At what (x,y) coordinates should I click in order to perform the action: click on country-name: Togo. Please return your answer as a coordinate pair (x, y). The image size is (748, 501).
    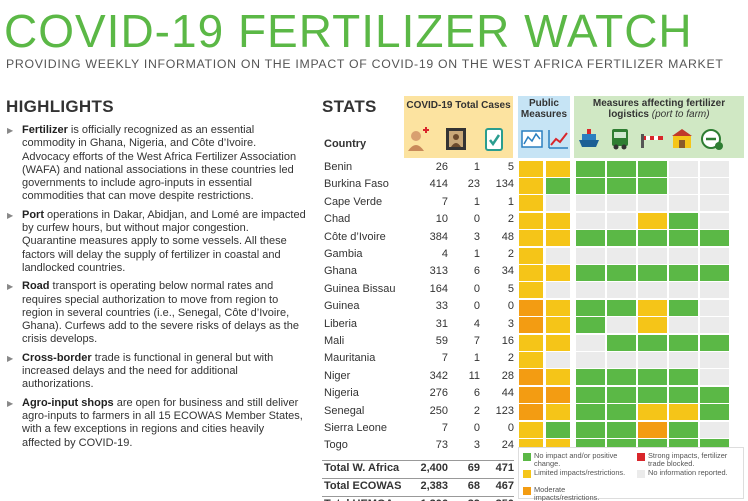
    Looking at the image, I should click on (336, 445).